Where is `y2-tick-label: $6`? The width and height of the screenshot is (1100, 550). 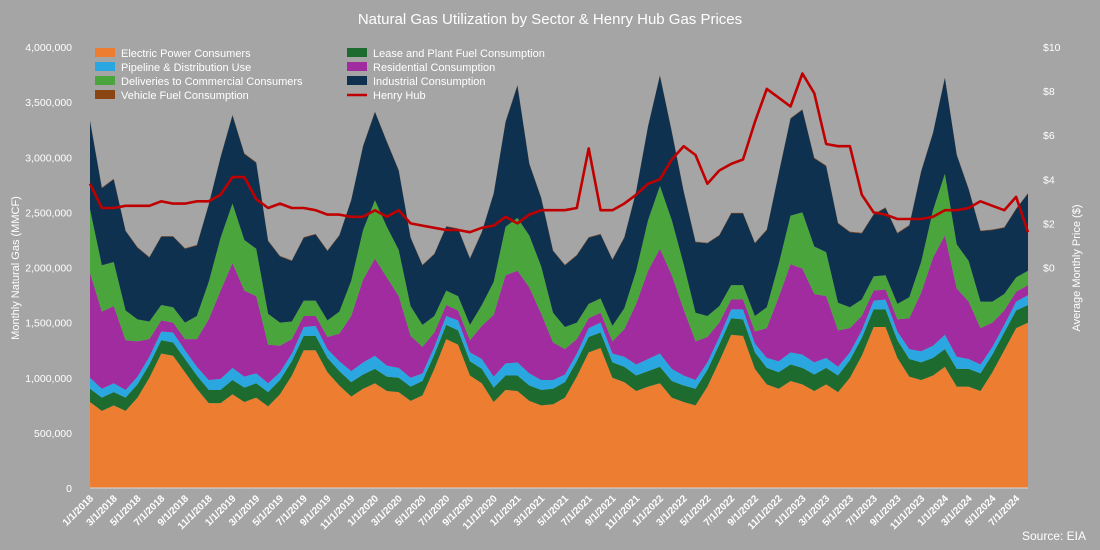
y2-tick-label: $6 is located at coordinates (1049, 136).